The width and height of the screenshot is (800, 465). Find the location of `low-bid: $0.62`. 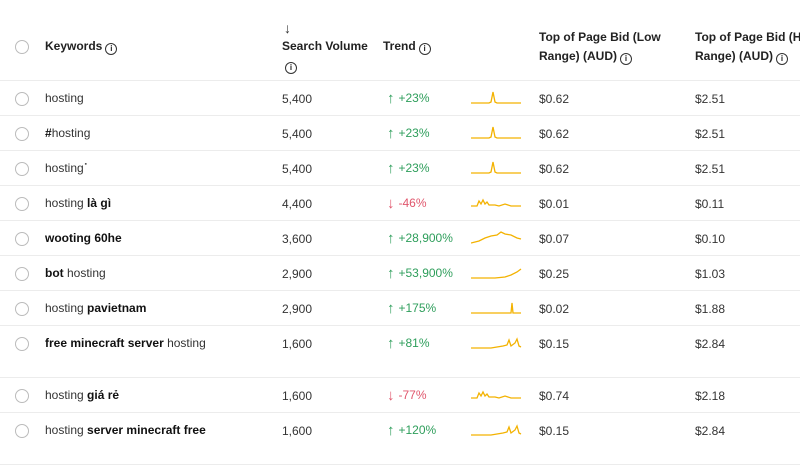

low-bid: $0.62 is located at coordinates (554, 99).